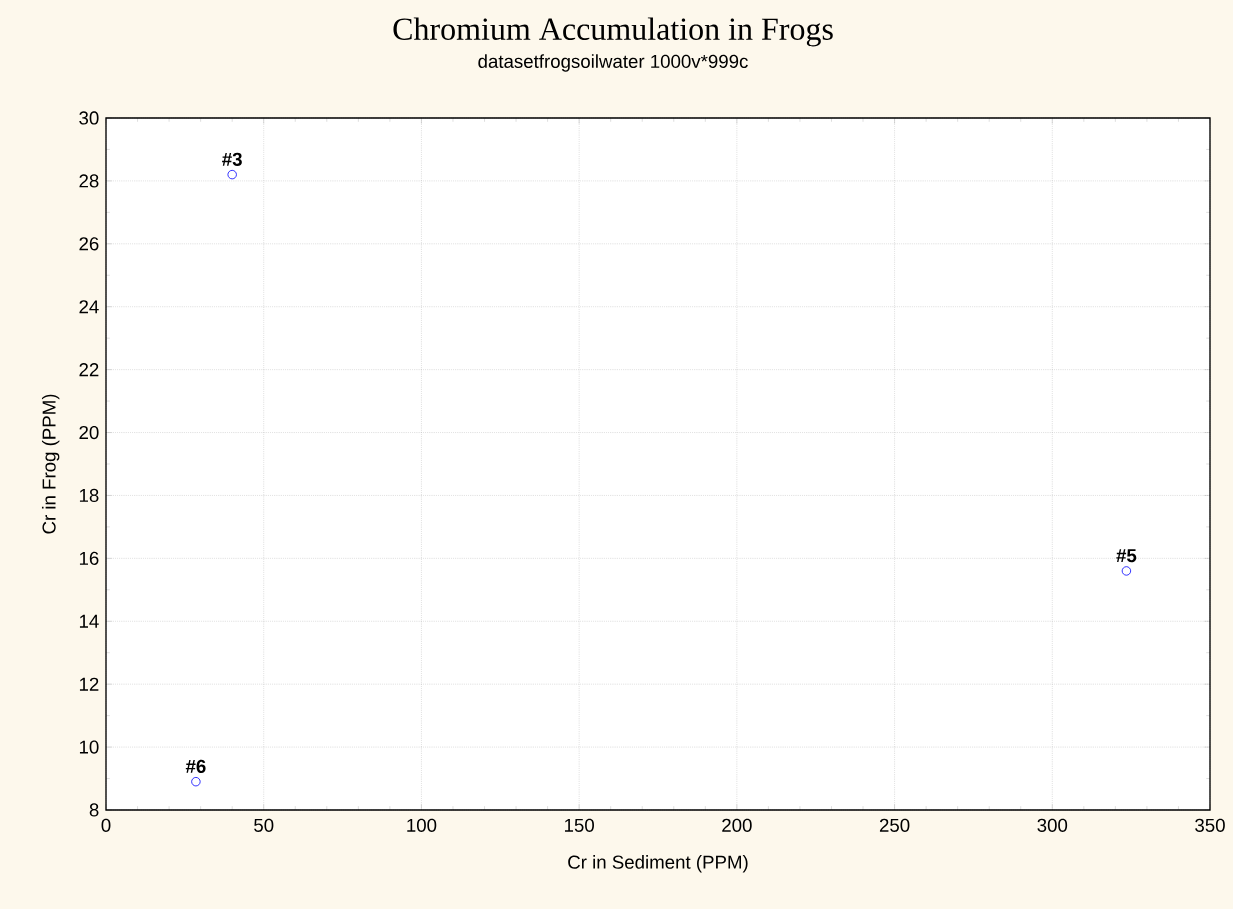 The image size is (1233, 909). I want to click on y-tick-label: 20, so click(89, 432).